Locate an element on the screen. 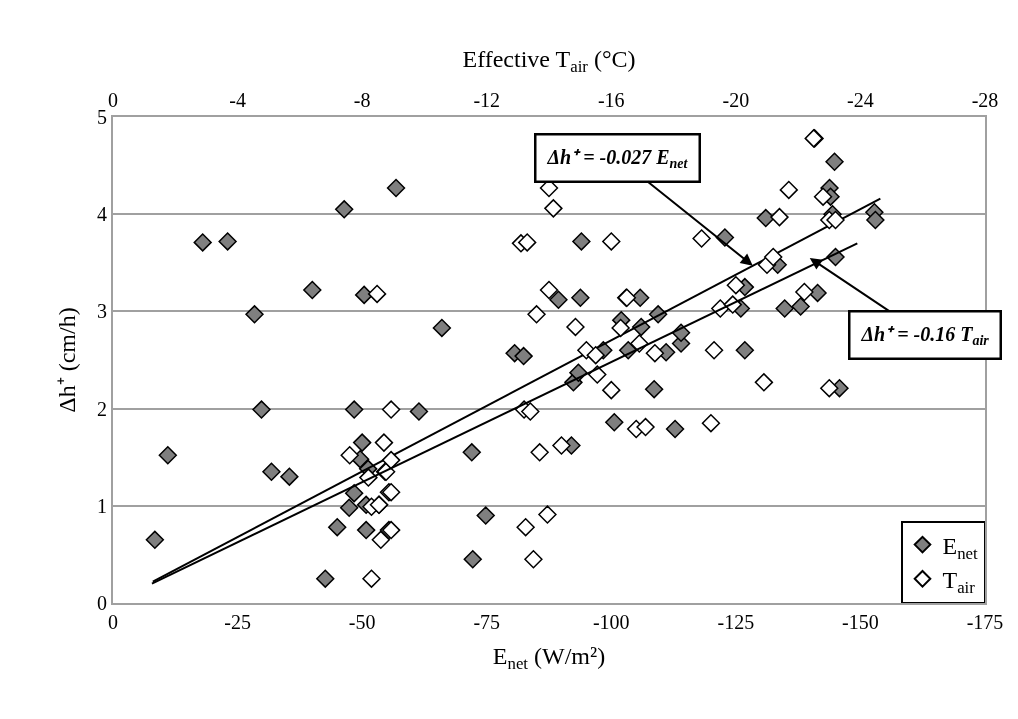  y-tick-label: 0 is located at coordinates (102, 603).